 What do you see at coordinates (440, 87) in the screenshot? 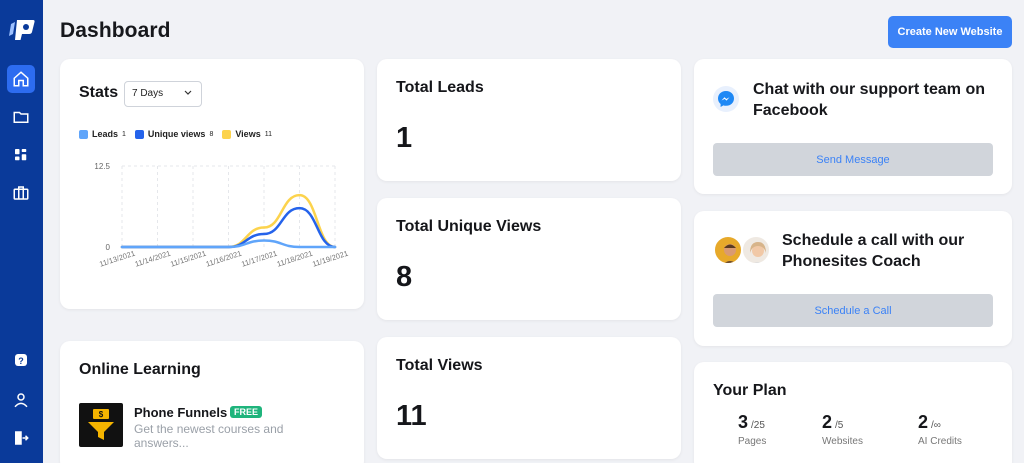
I see `metric-label: Total Leads` at bounding box center [440, 87].